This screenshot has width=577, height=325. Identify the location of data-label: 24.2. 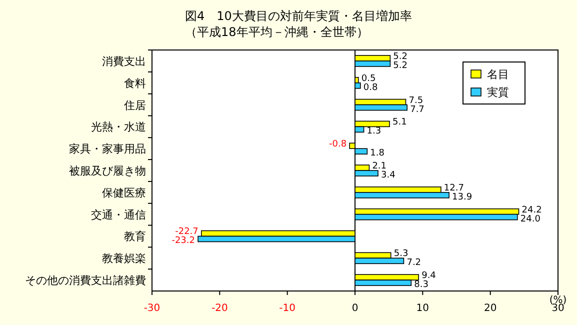
(532, 210).